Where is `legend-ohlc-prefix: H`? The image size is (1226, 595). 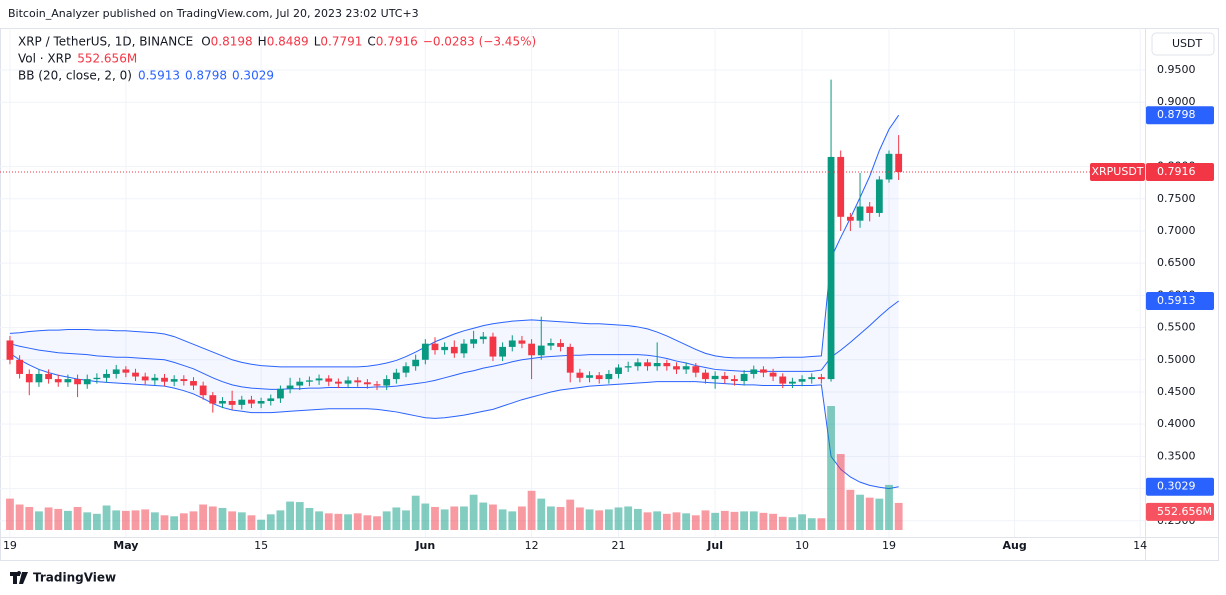
legend-ohlc-prefix: H is located at coordinates (262, 42).